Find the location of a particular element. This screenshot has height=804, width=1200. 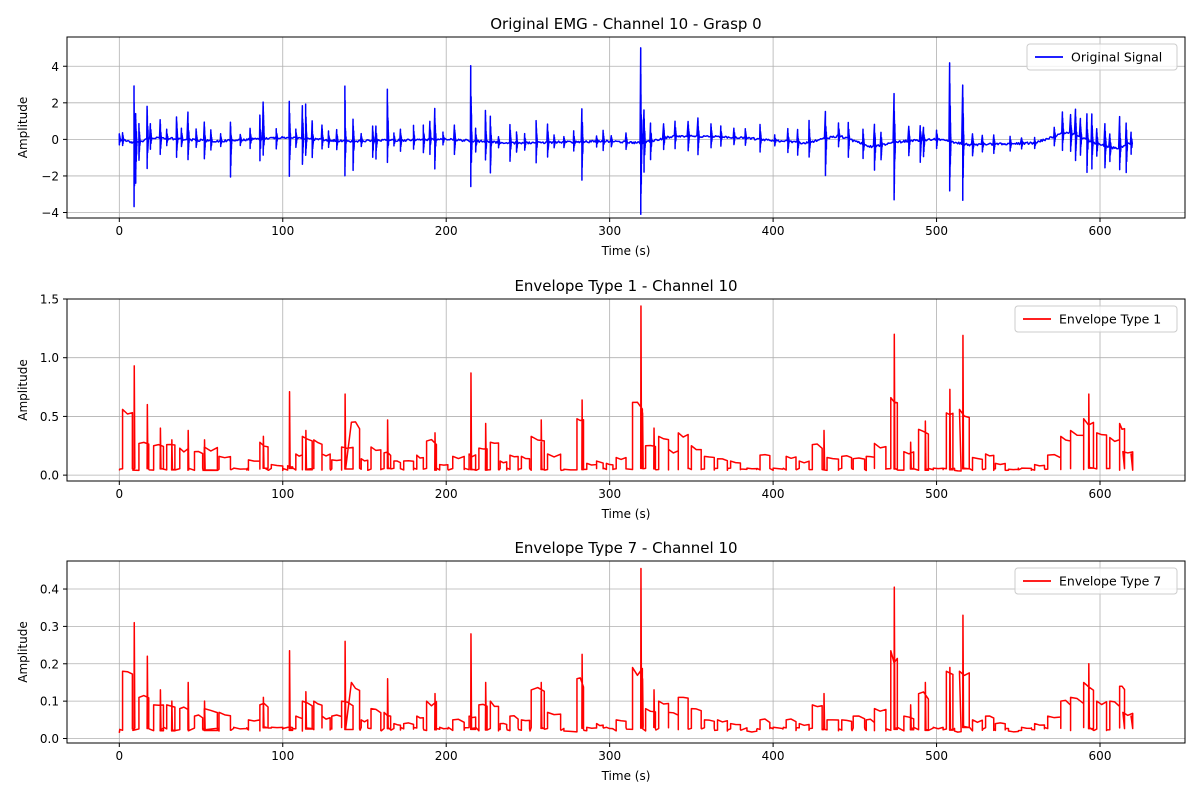

chart-title: Original EMG - Channel 10 - Grasp 0 is located at coordinates (625, 24).